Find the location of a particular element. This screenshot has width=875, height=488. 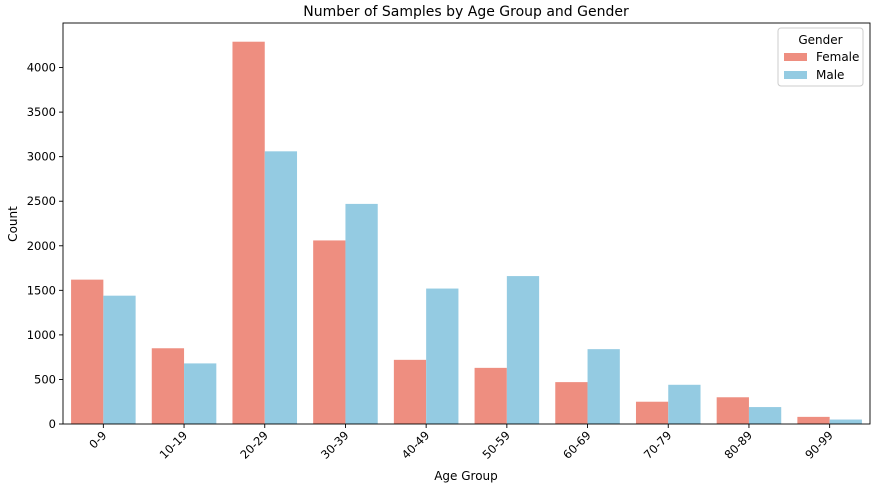

y-axis-label: Count is located at coordinates (13, 224).